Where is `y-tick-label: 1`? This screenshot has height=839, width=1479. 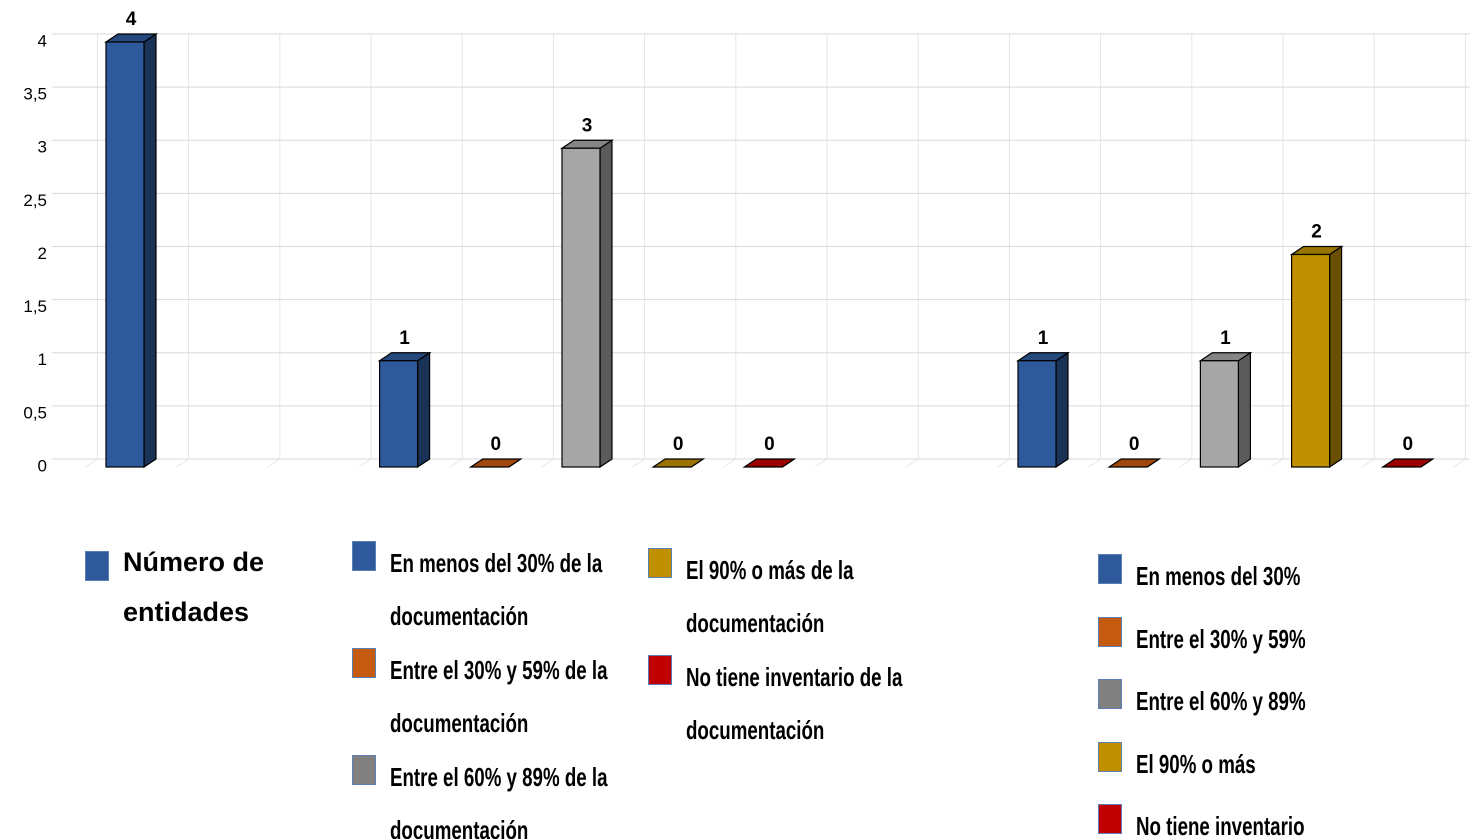 y-tick-label: 1 is located at coordinates (42, 359).